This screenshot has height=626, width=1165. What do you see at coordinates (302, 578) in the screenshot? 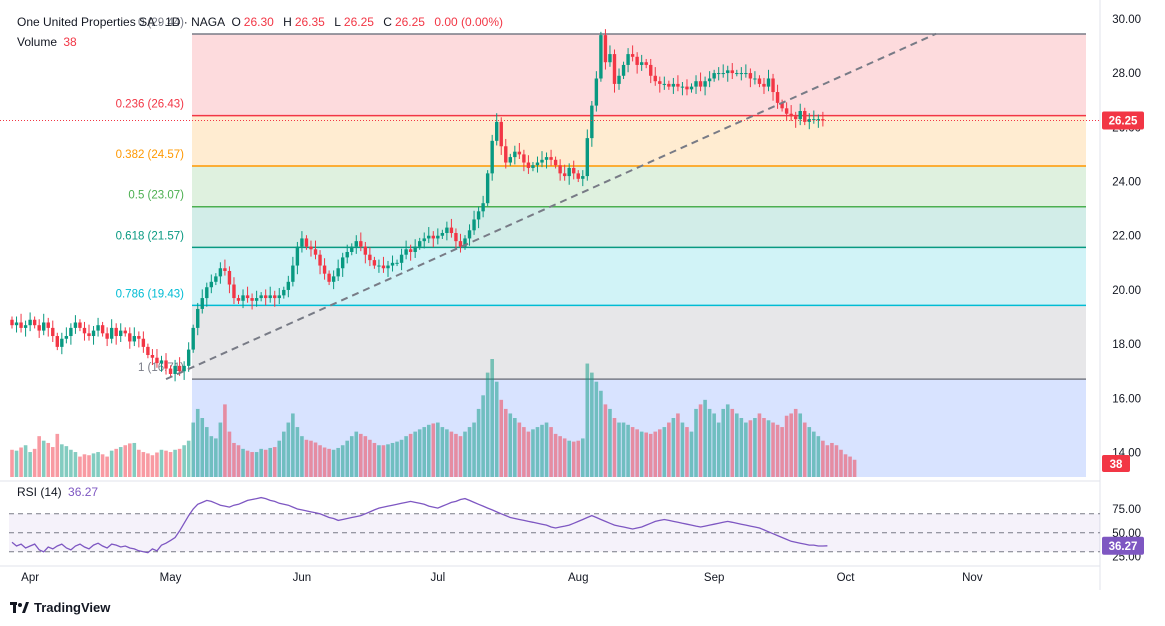
I see `time-tick-label: Jun` at bounding box center [302, 578].